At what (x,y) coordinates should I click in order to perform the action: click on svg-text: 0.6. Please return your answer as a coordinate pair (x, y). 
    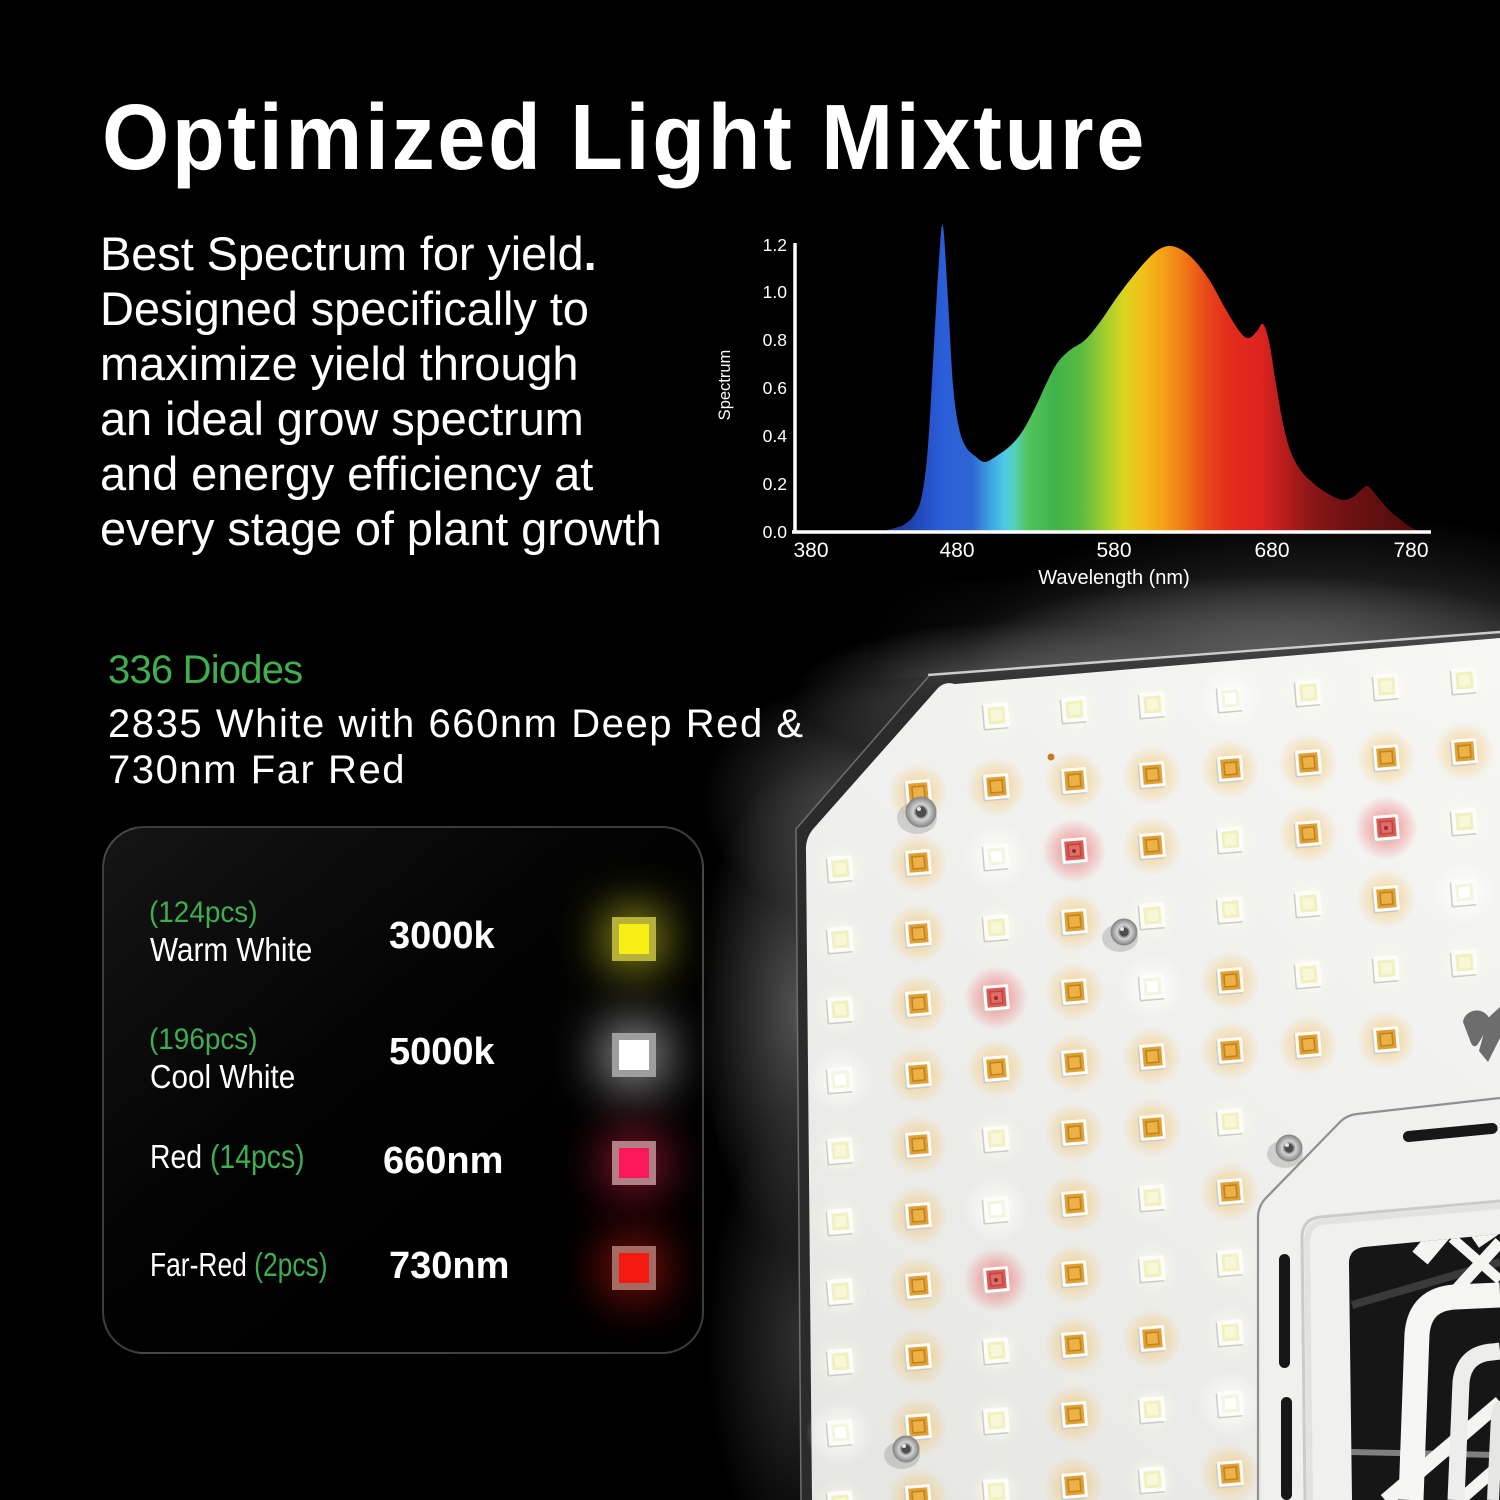
    Looking at the image, I should click on (775, 388).